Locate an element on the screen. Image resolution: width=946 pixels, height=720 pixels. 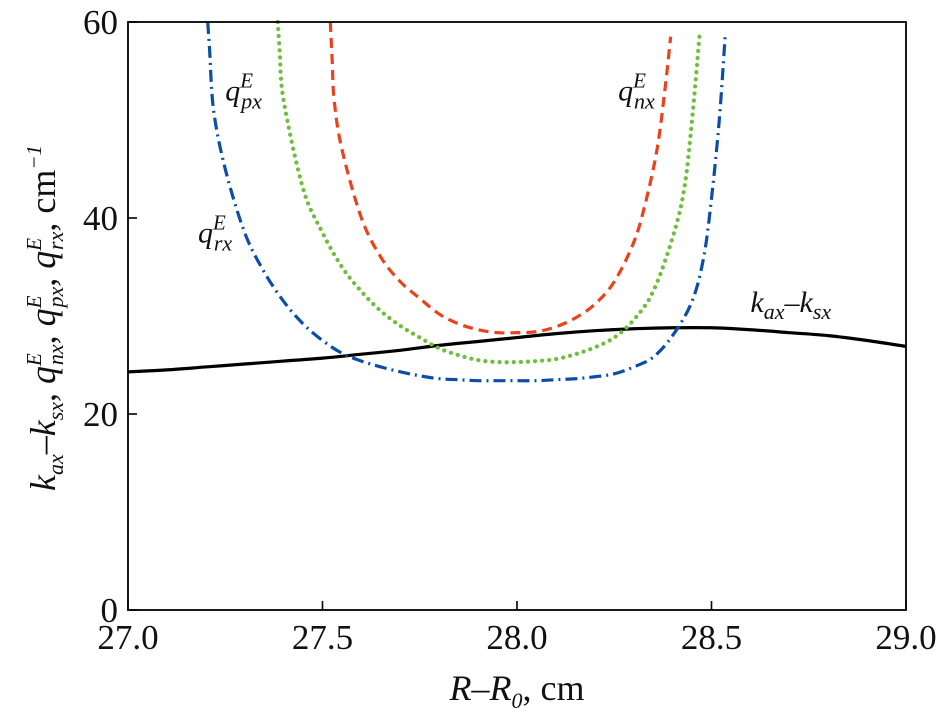
x-tick-label: 28.5 is located at coordinates (711, 637).